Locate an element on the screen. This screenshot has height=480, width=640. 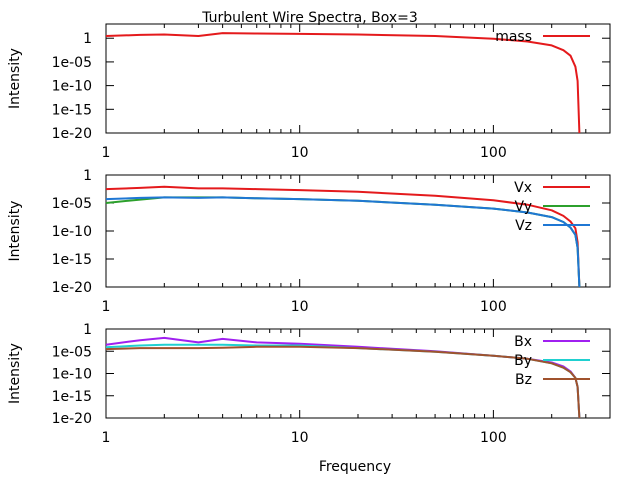
legend-mass-label: mass is located at coordinates (513, 37).